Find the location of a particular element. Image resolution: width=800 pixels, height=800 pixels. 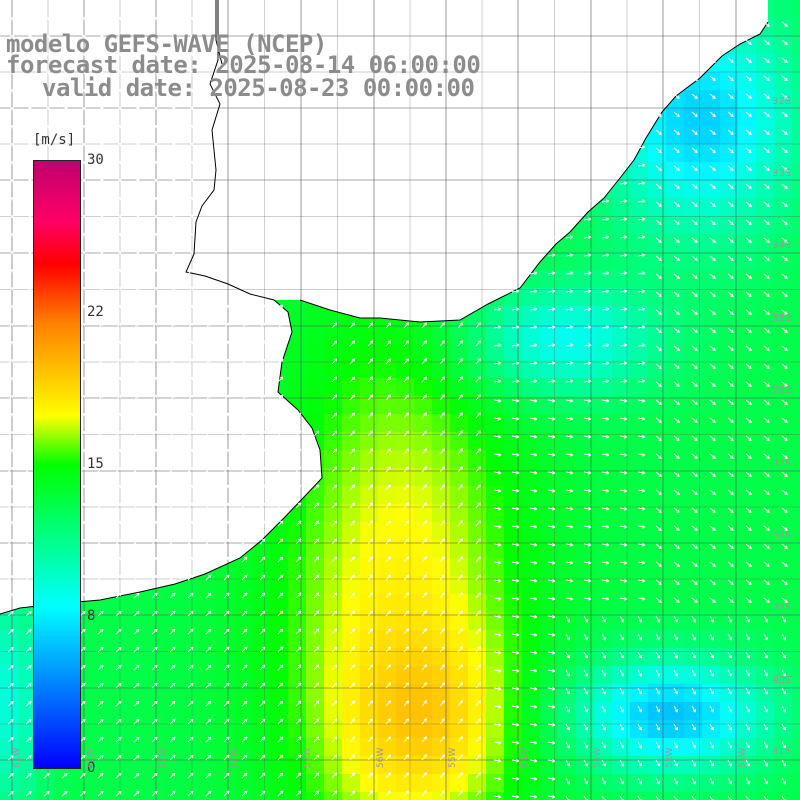

lat-label: 40S is located at coordinates (782, 680).